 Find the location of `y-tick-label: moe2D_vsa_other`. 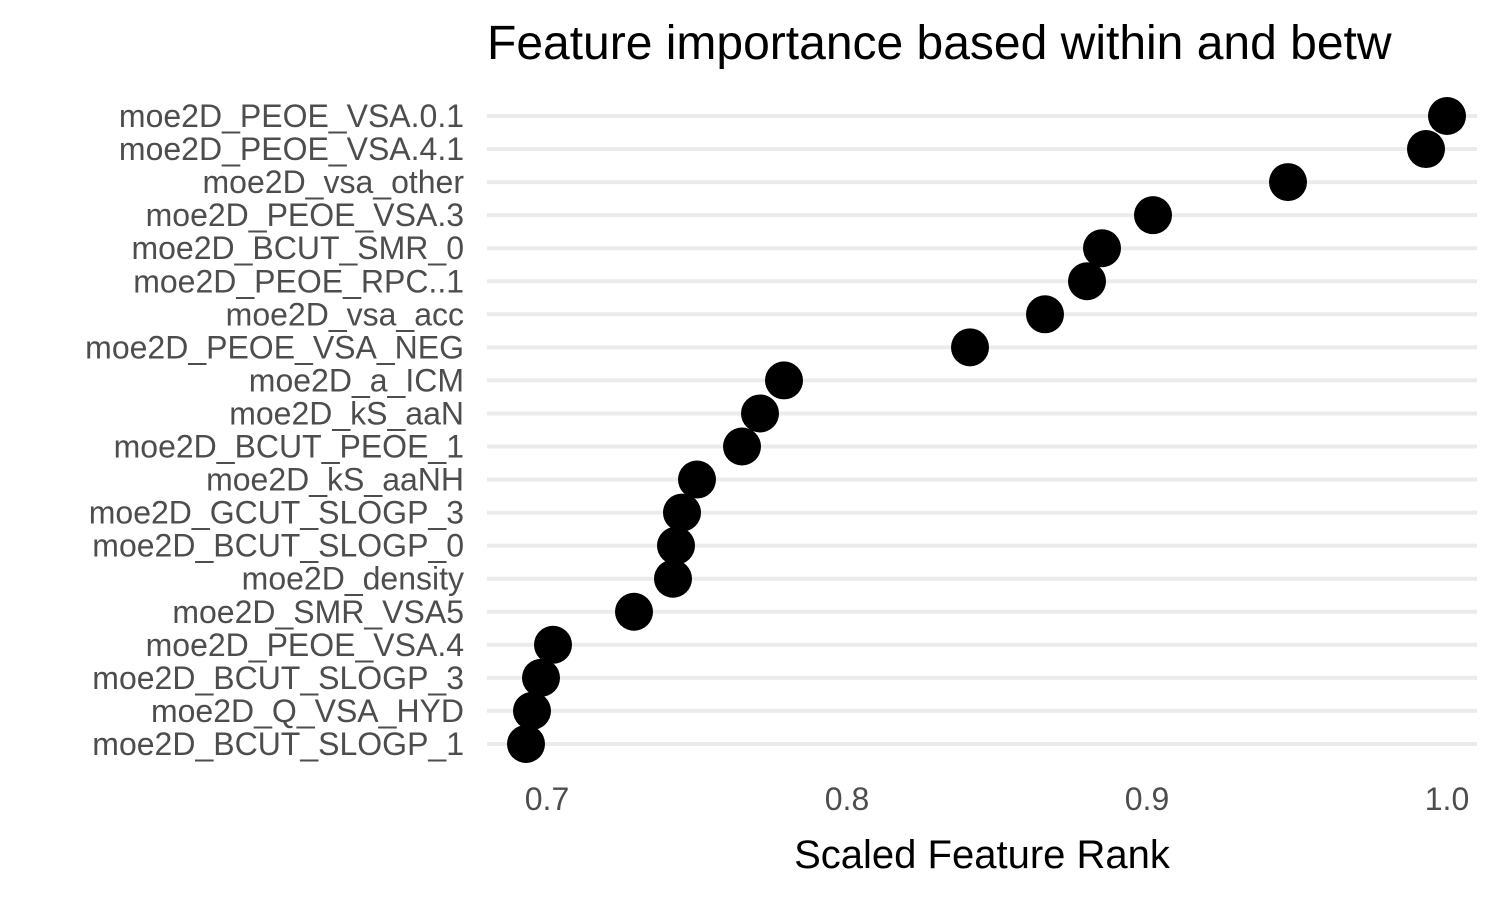

y-tick-label: moe2D_vsa_other is located at coordinates (334, 182).